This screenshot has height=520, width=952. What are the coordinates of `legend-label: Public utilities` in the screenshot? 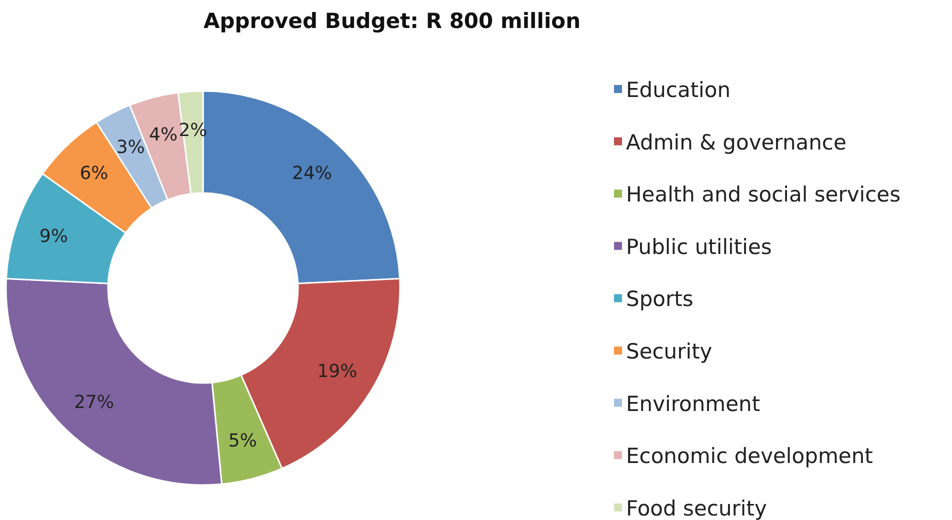 It's located at (699, 246).